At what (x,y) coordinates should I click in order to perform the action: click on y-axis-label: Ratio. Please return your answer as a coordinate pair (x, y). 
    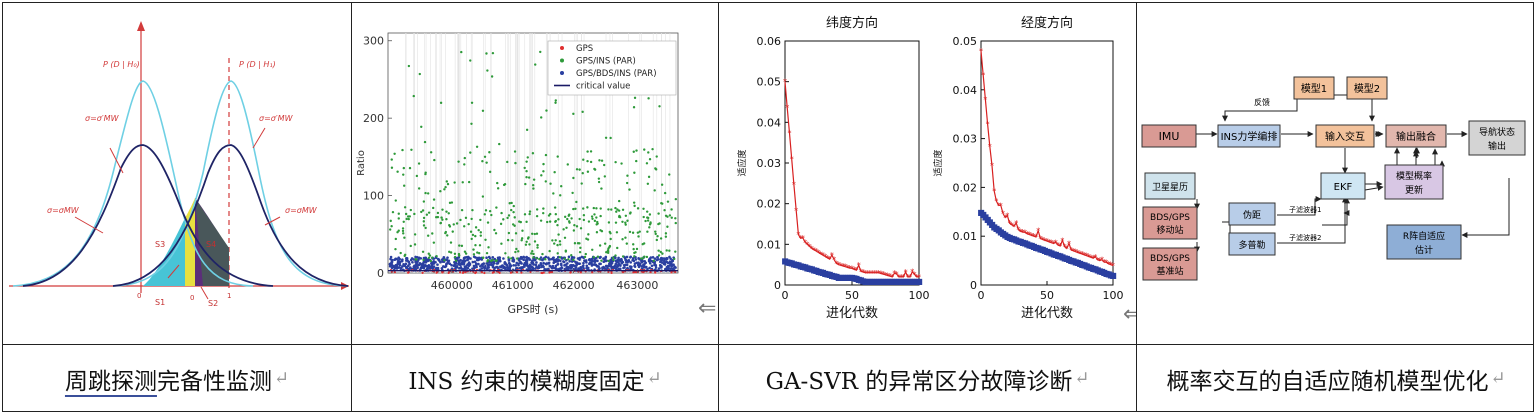
    Looking at the image, I should click on (361, 163).